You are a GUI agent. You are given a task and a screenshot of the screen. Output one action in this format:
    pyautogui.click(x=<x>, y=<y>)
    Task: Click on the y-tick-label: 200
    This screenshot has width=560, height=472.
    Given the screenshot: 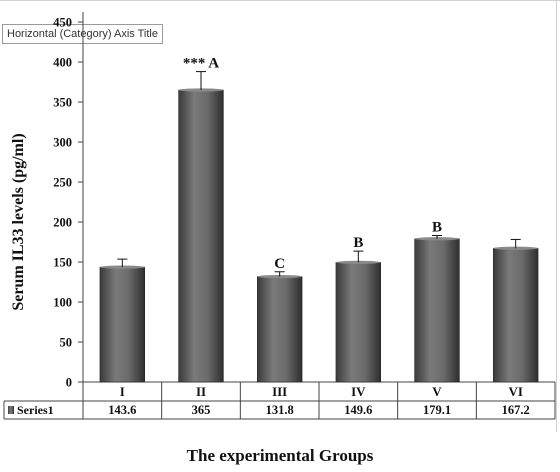 What is the action you would take?
    pyautogui.click(x=62, y=223)
    